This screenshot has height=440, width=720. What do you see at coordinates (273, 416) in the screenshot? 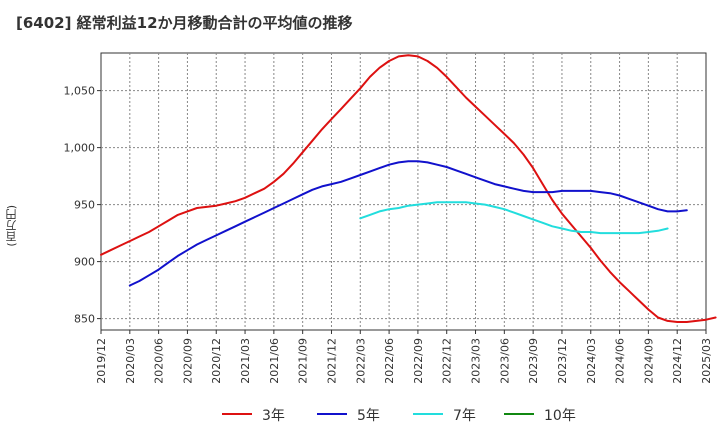
I see `legend-label-3y: 3年` at bounding box center [273, 416].